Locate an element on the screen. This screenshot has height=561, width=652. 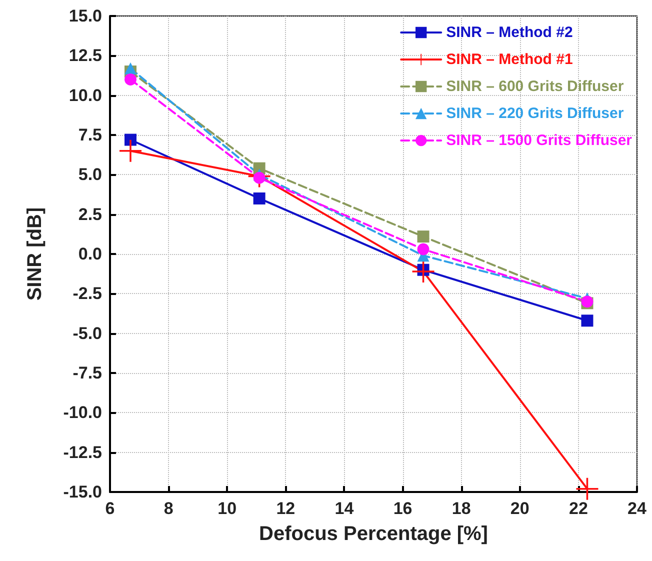
x-tick-label: 14 is located at coordinates (344, 508).